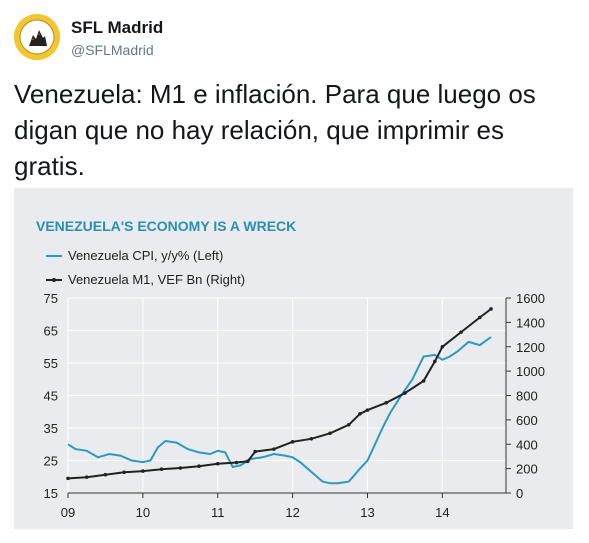 This screenshot has height=543, width=589. Describe the element at coordinates (112, 50) in the screenshot. I see `user-handle: @SFLMadrid` at that location.